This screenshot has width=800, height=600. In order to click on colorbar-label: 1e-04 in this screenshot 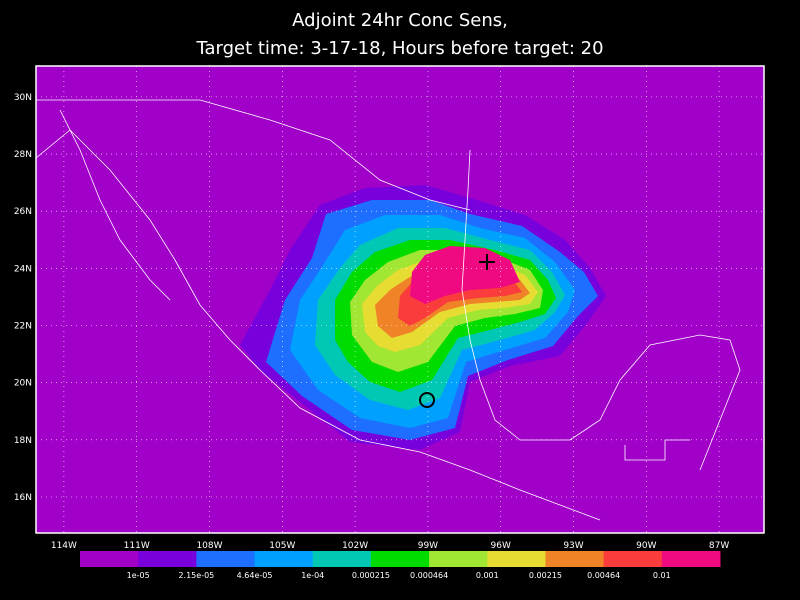, I will do `click(312, 575)`.